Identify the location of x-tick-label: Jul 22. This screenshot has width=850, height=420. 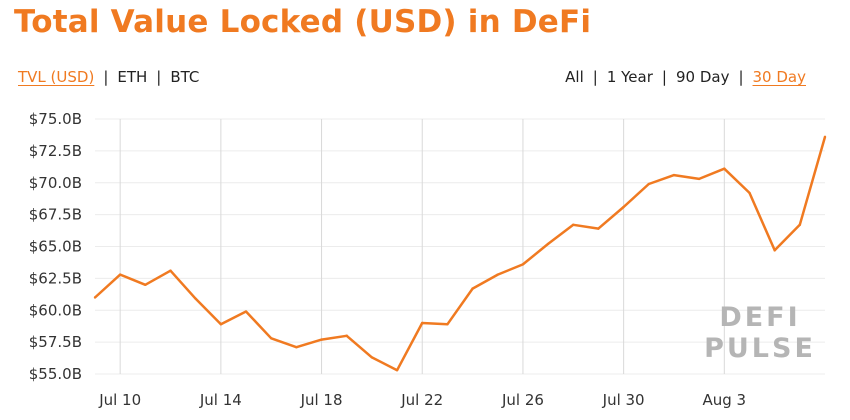
(421, 400).